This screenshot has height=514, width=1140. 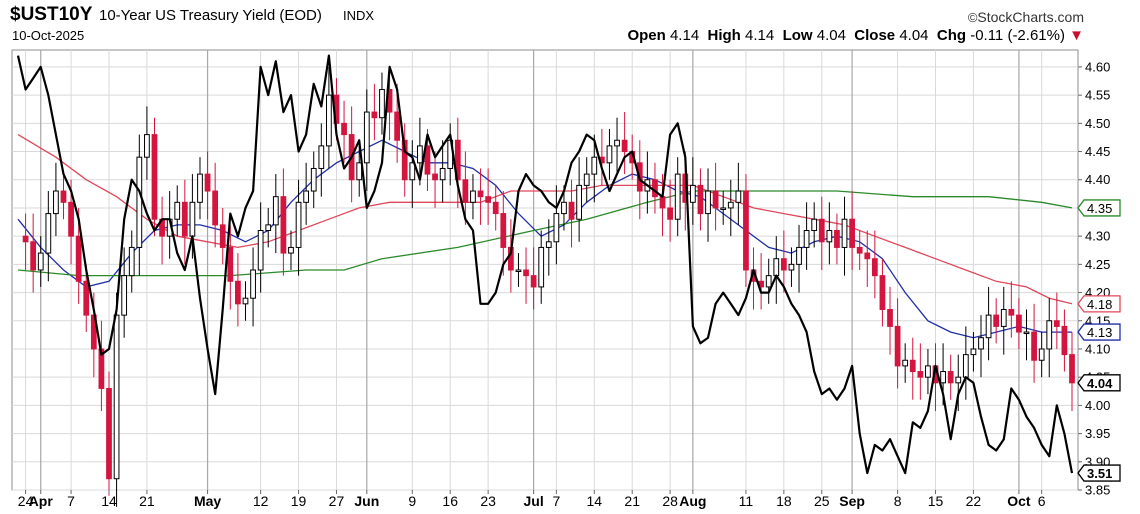 I want to click on price-label: 4.04, so click(x=1099, y=383).